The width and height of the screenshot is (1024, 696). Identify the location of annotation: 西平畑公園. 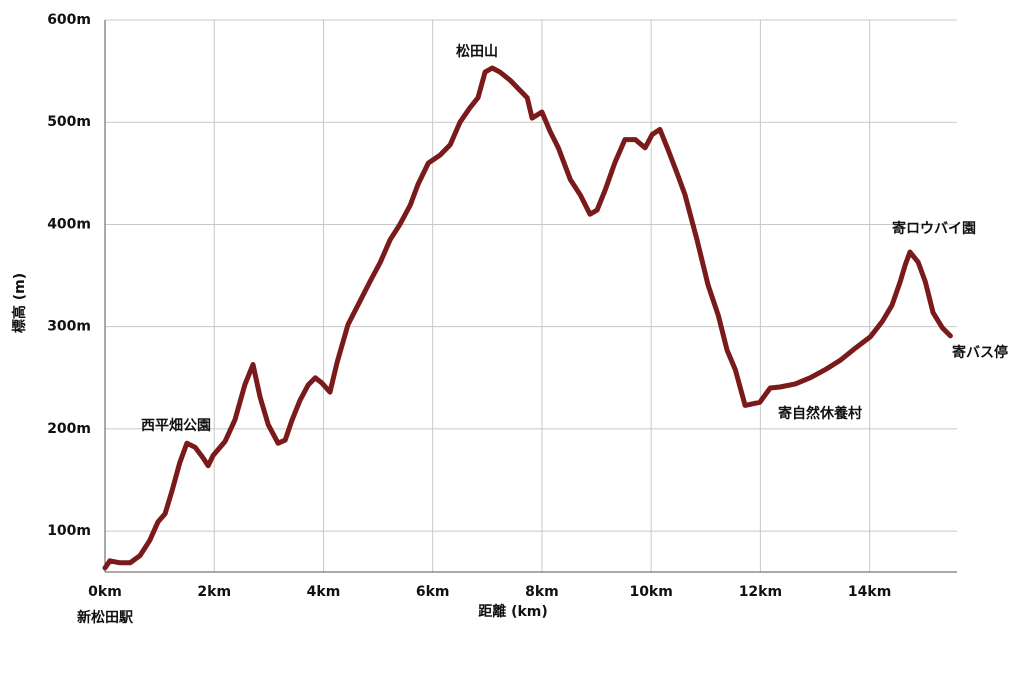
(176, 426).